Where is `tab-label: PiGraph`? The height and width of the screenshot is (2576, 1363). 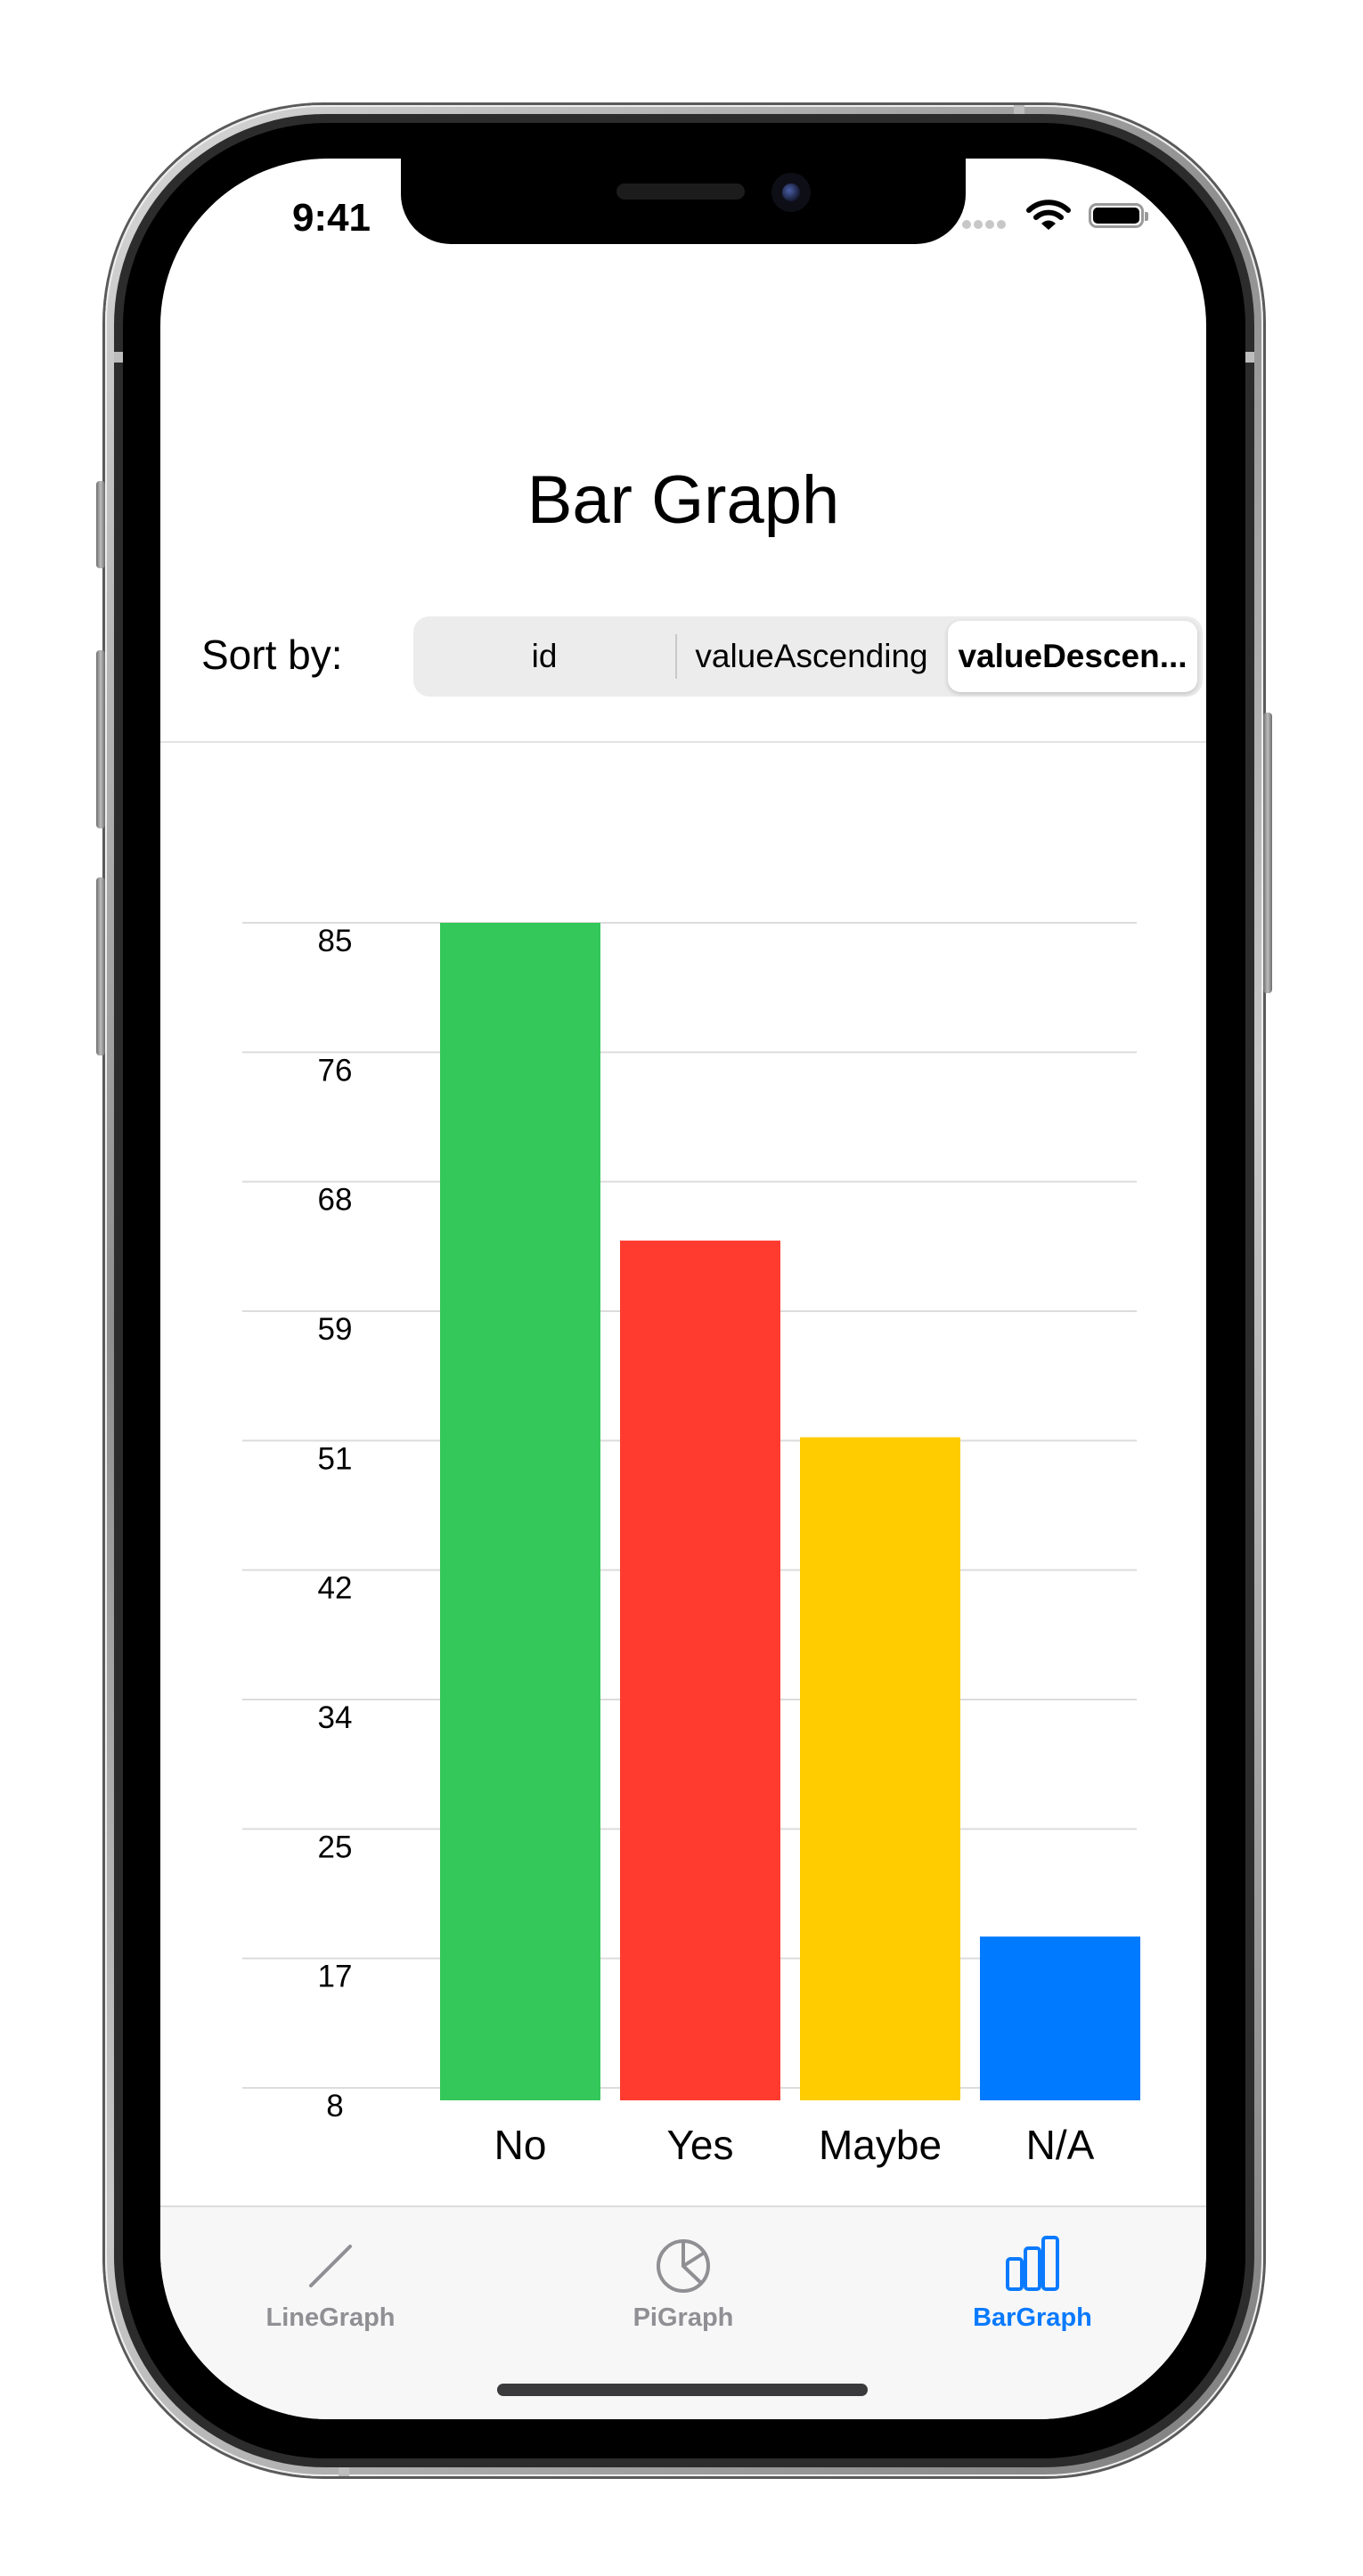 tab-label: PiGraph is located at coordinates (684, 2317).